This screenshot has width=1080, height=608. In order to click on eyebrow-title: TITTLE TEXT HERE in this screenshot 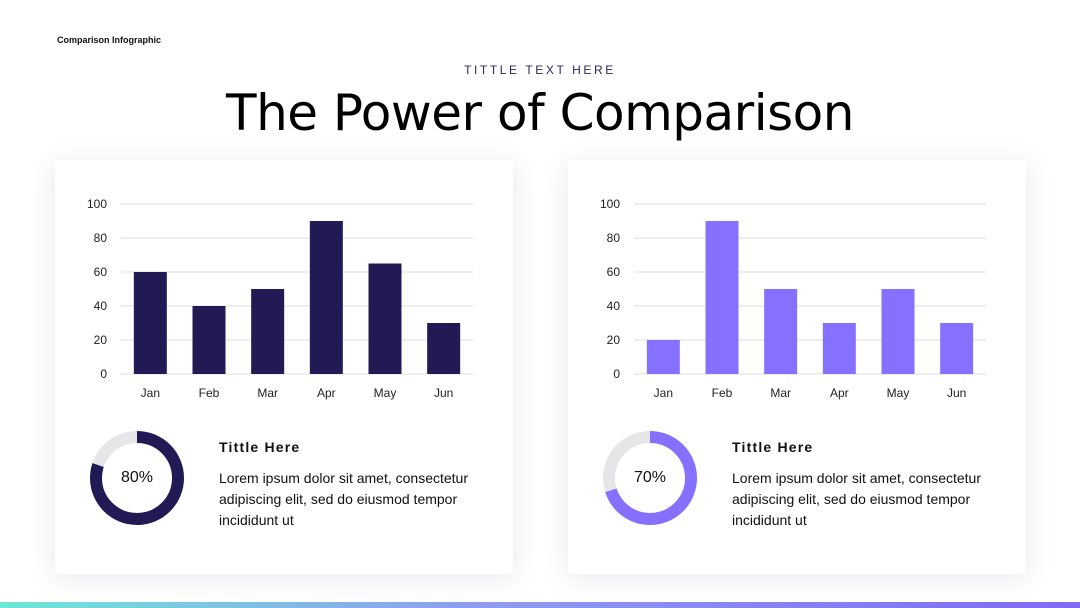, I will do `click(540, 70)`.